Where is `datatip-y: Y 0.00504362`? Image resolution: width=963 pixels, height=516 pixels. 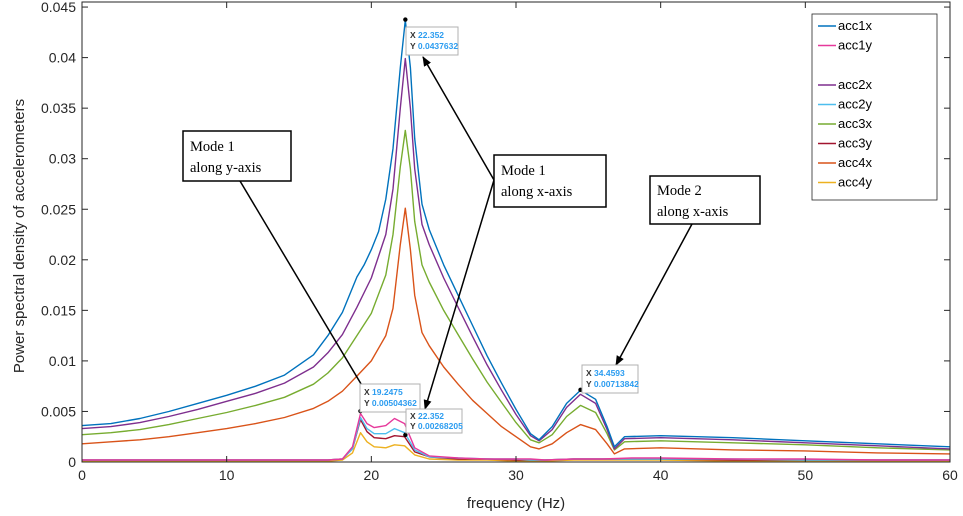
datatip-y: Y 0.00504362 is located at coordinates (390, 403).